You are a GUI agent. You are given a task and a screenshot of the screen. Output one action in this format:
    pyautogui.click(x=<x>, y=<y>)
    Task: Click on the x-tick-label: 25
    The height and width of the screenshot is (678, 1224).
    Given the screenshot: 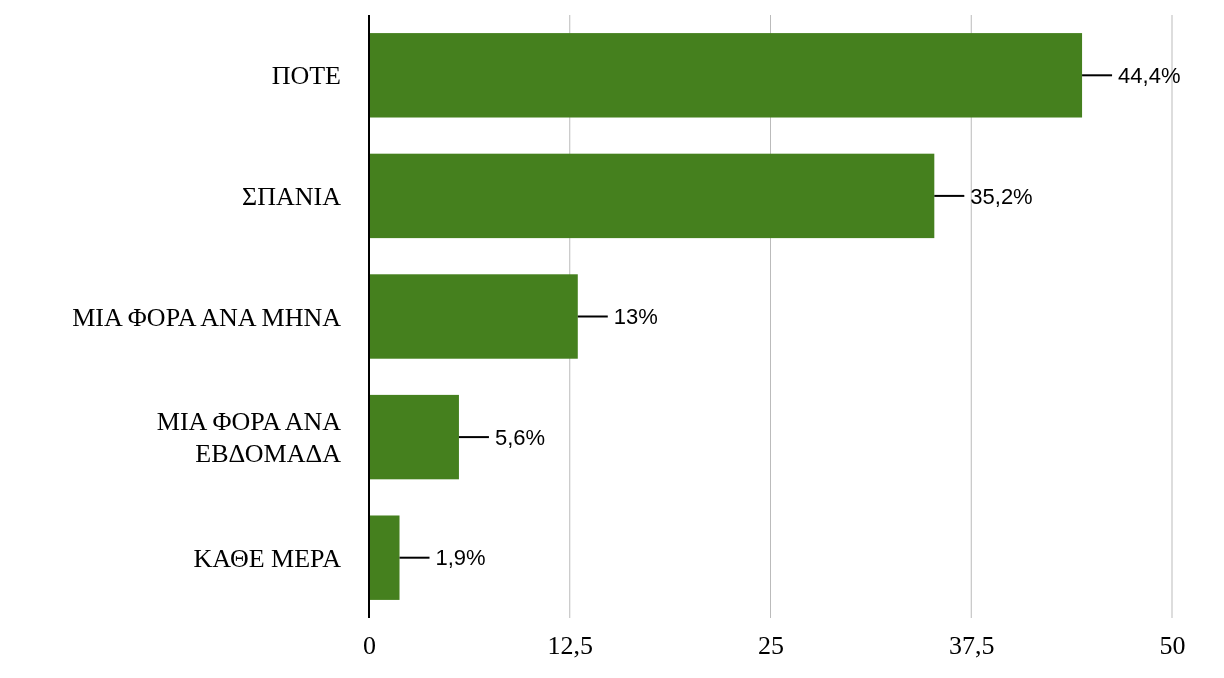 What is the action you would take?
    pyautogui.click(x=771, y=646)
    